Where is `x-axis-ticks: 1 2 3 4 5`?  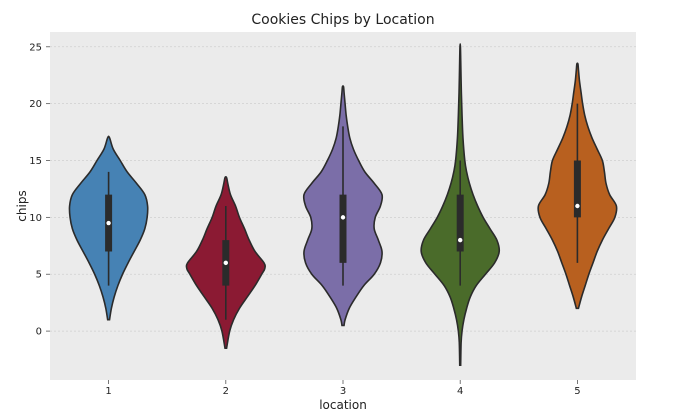 x-axis-ticks: 1 2 3 4 5 is located at coordinates (343, 388).